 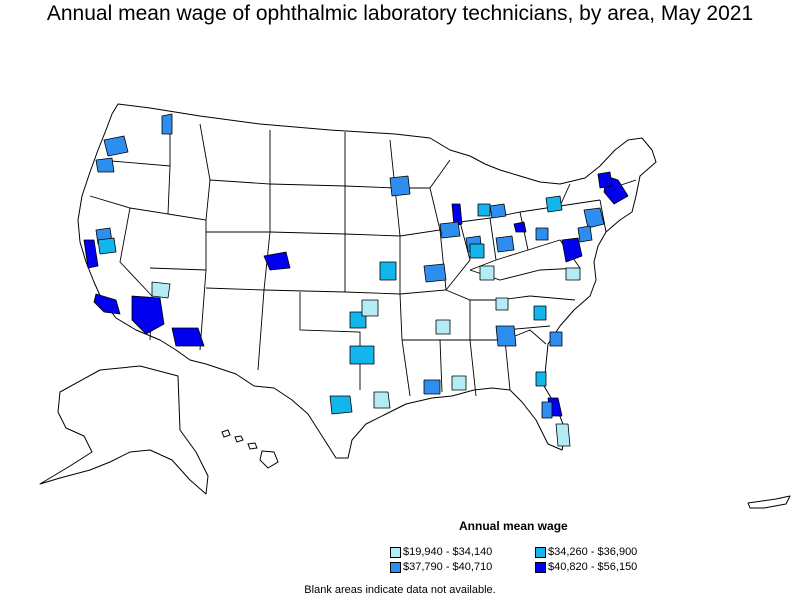 What do you see at coordinates (107, 304) in the screenshot?
I see `area-los-angeles` at bounding box center [107, 304].